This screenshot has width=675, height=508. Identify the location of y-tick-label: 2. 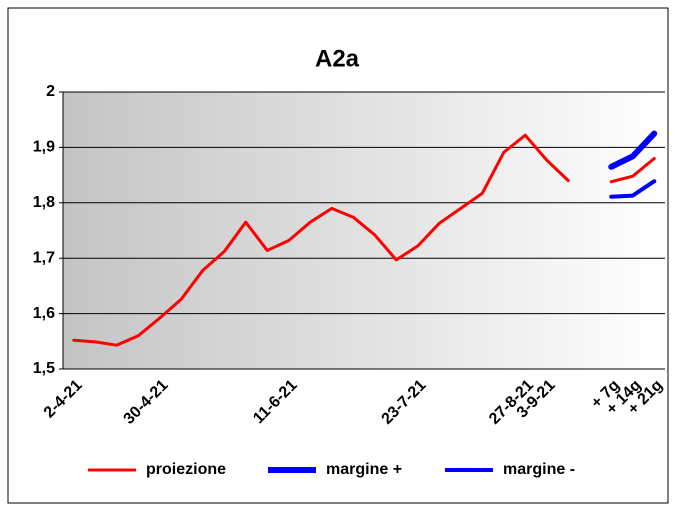
(50, 91).